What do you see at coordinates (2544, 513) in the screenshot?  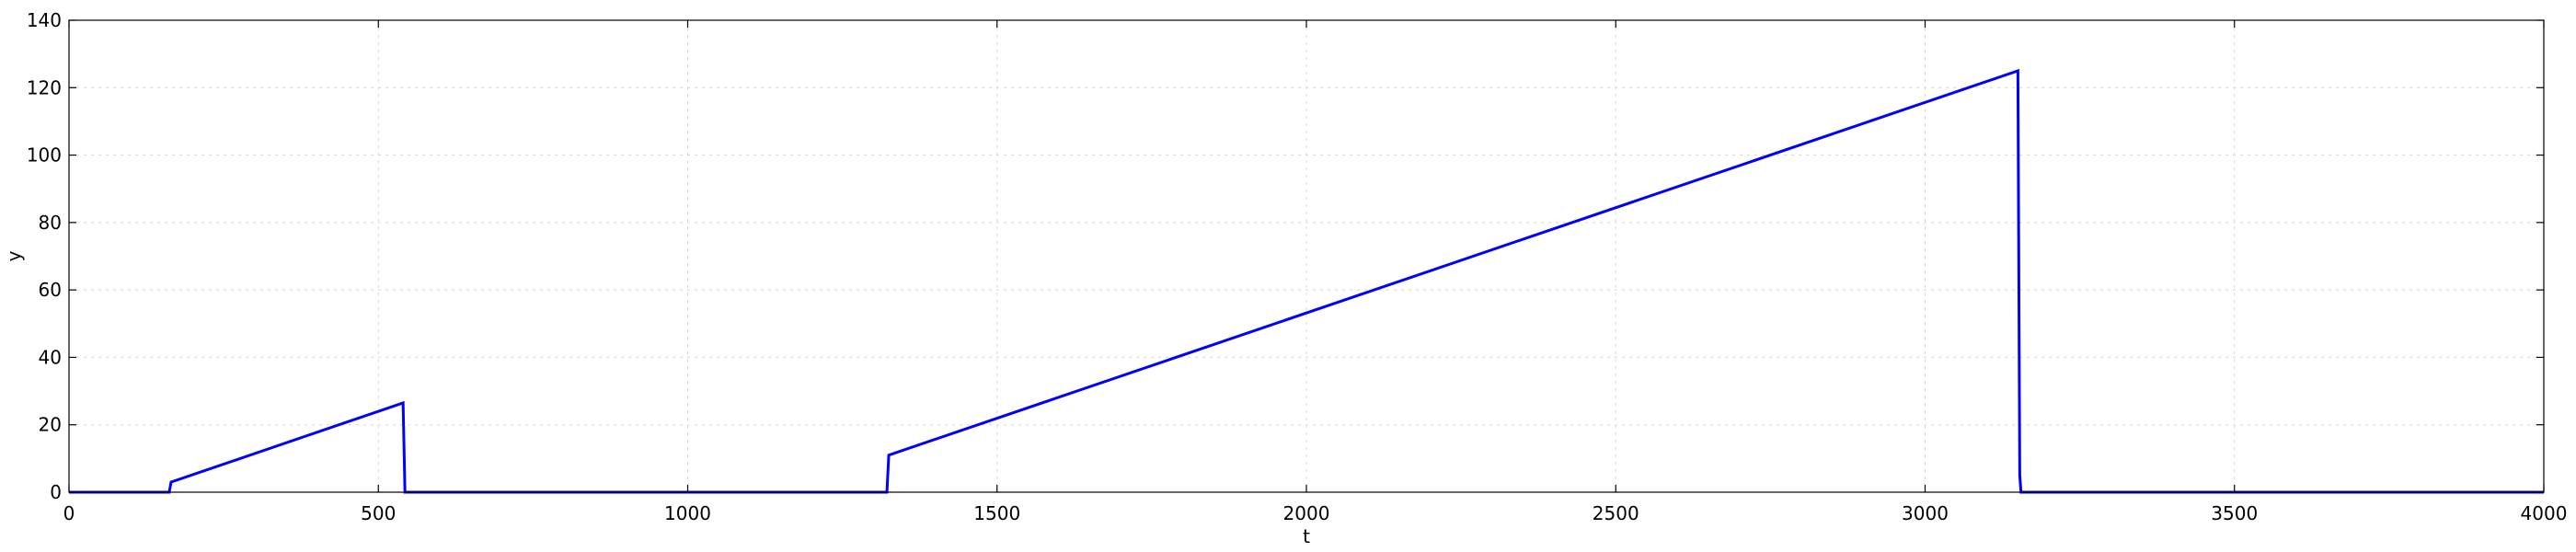 I see `x-tick-label: 4000` at bounding box center [2544, 513].